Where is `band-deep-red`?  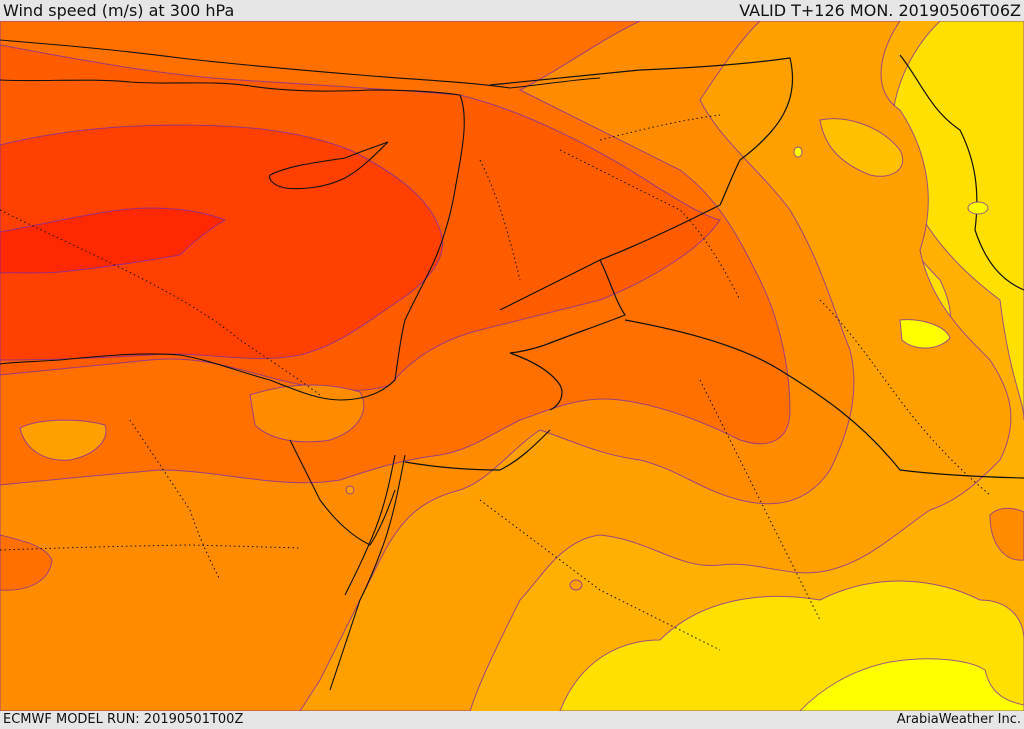
band-deep-red is located at coordinates (113, 240).